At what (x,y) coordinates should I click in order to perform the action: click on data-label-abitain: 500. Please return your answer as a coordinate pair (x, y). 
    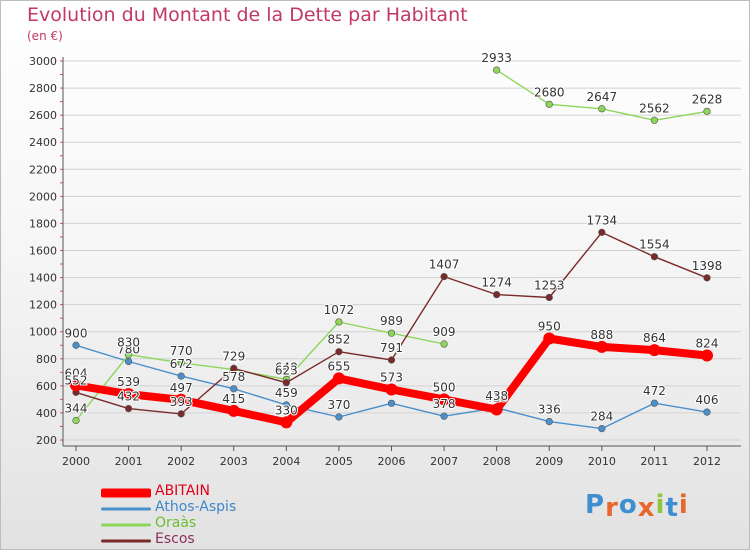
    Looking at the image, I should click on (444, 387).